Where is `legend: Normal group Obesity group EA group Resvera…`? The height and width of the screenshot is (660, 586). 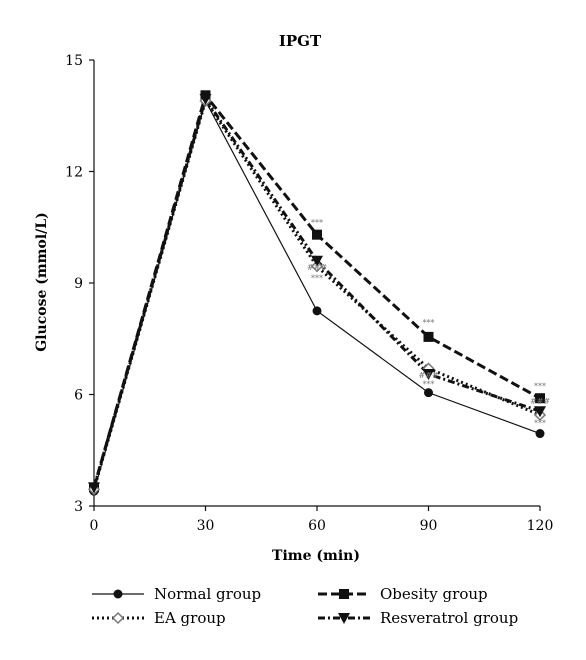
legend: Normal group Obesity group EA group Resvera… is located at coordinates (305, 606).